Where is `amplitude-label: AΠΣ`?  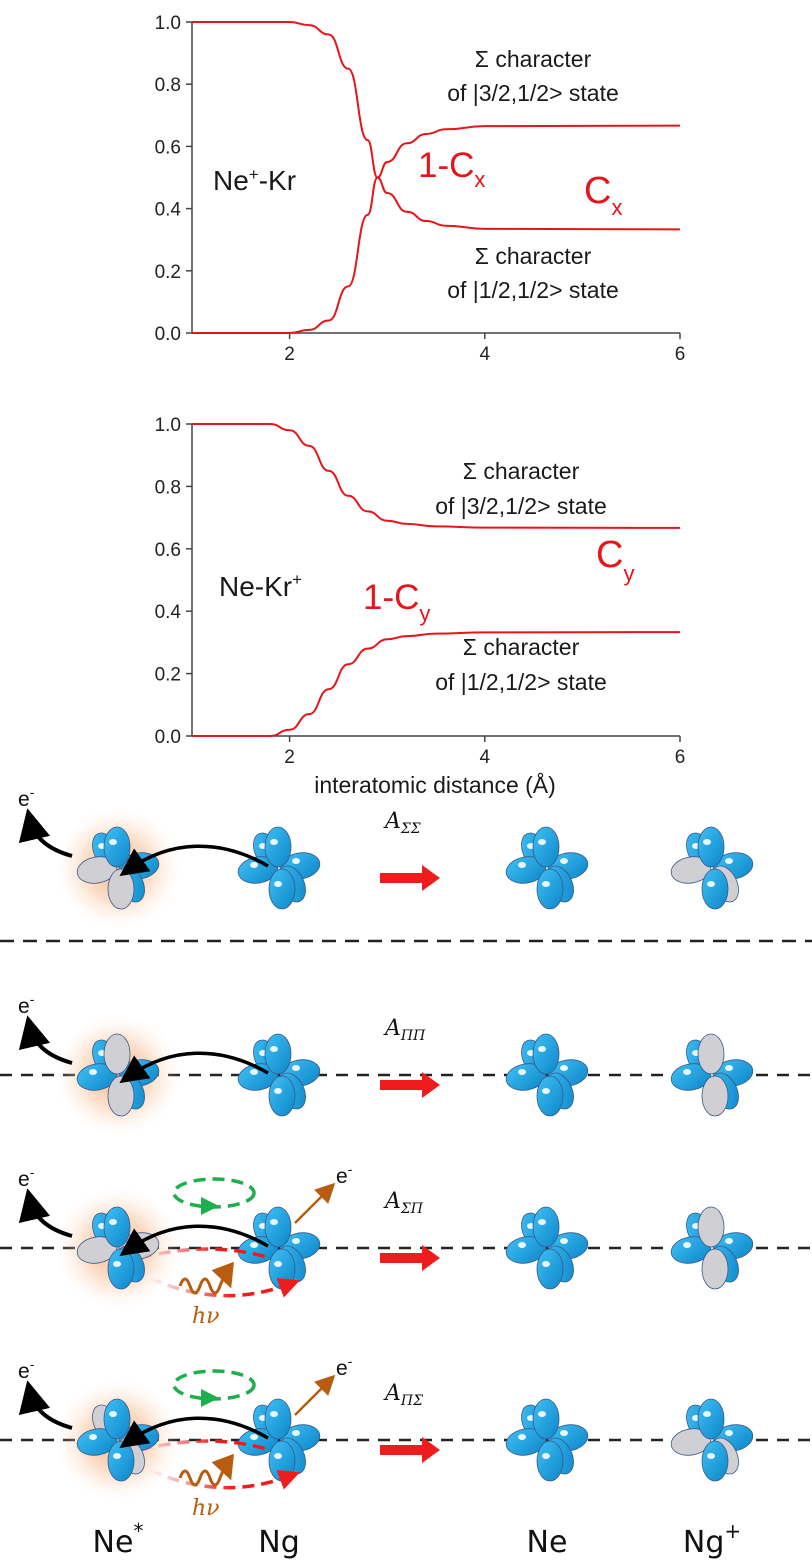
amplitude-label: AΠΣ is located at coordinates (403, 1395).